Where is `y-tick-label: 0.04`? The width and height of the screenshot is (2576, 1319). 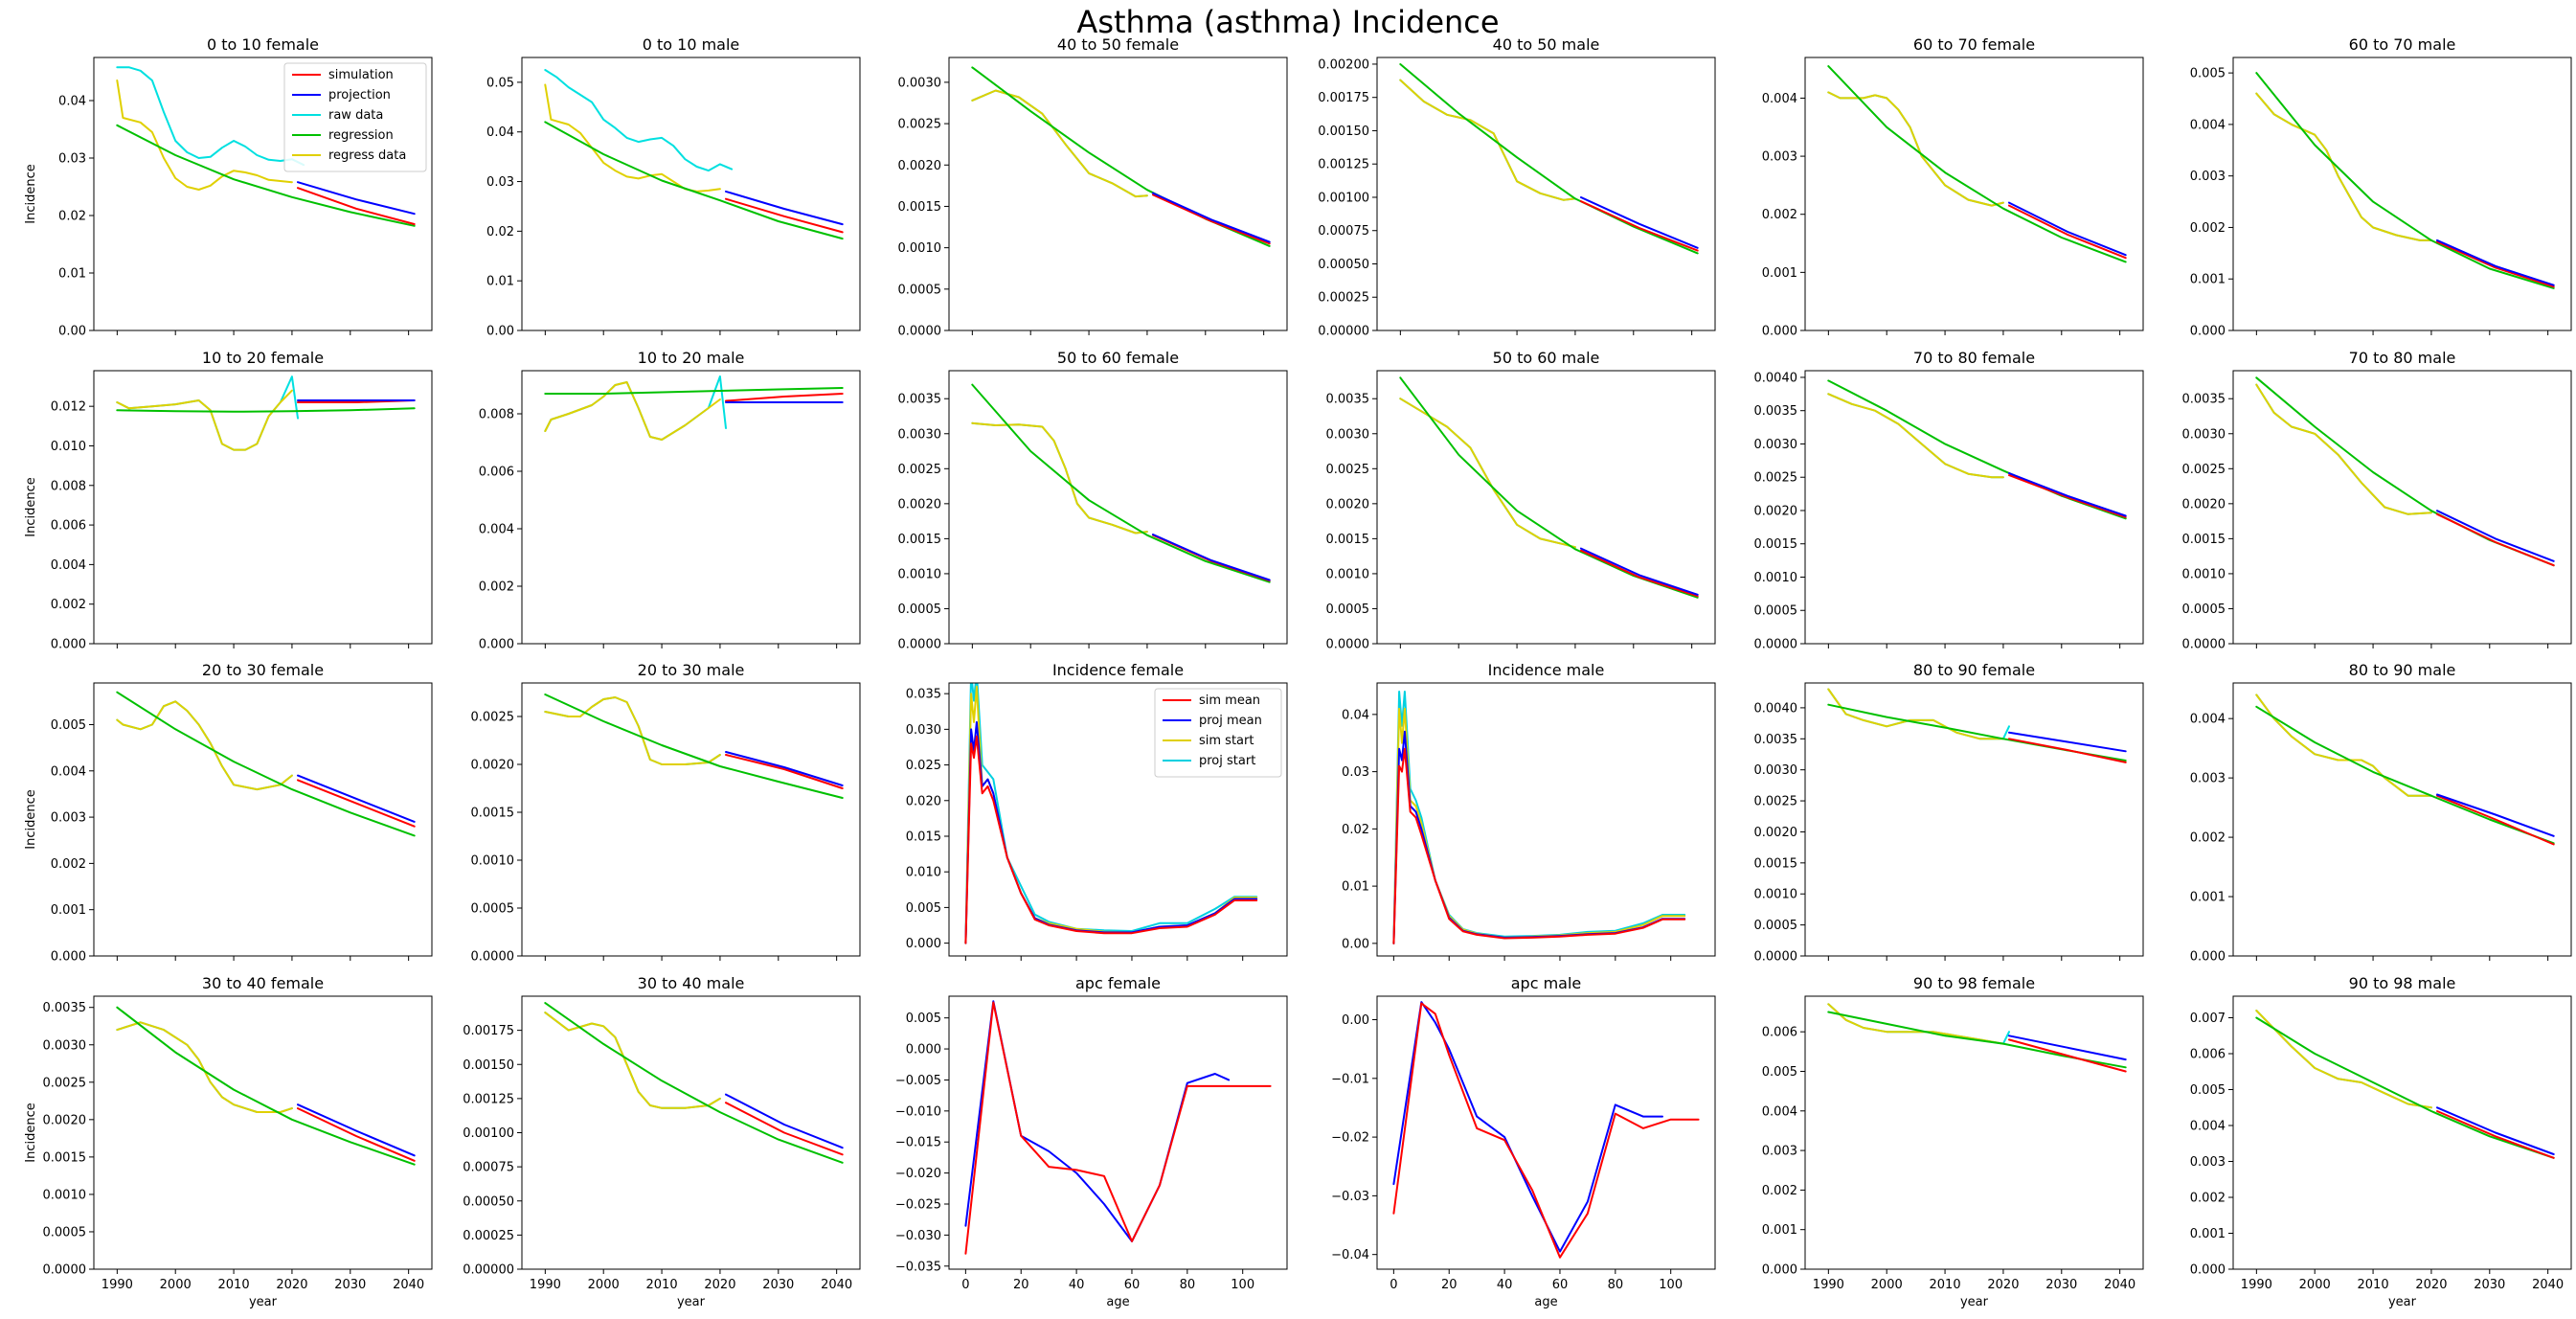 y-tick-label: 0.04 is located at coordinates (72, 102).